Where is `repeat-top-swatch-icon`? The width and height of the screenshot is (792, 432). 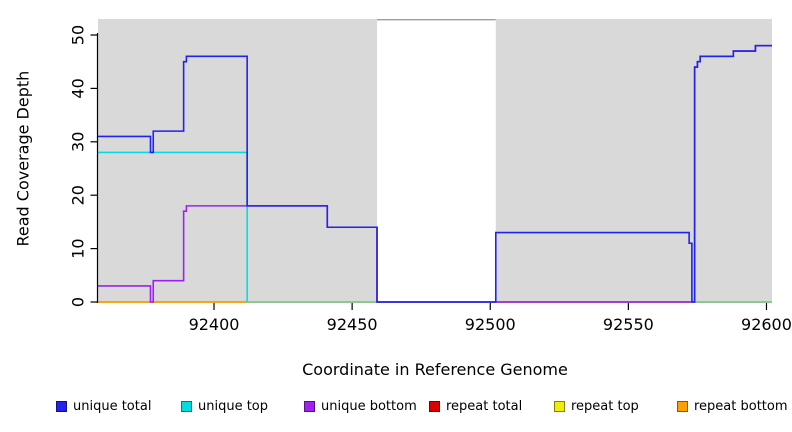
repeat-top-swatch-icon is located at coordinates (559, 406).